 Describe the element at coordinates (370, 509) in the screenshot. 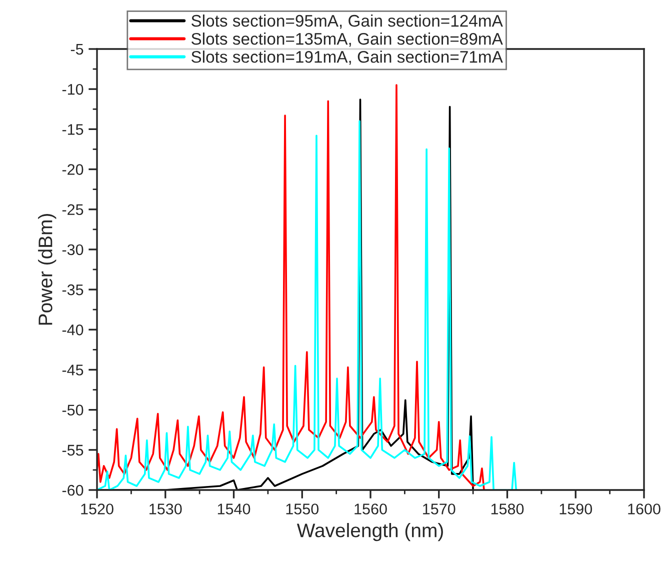

I see `x-tick-label: 1560` at that location.